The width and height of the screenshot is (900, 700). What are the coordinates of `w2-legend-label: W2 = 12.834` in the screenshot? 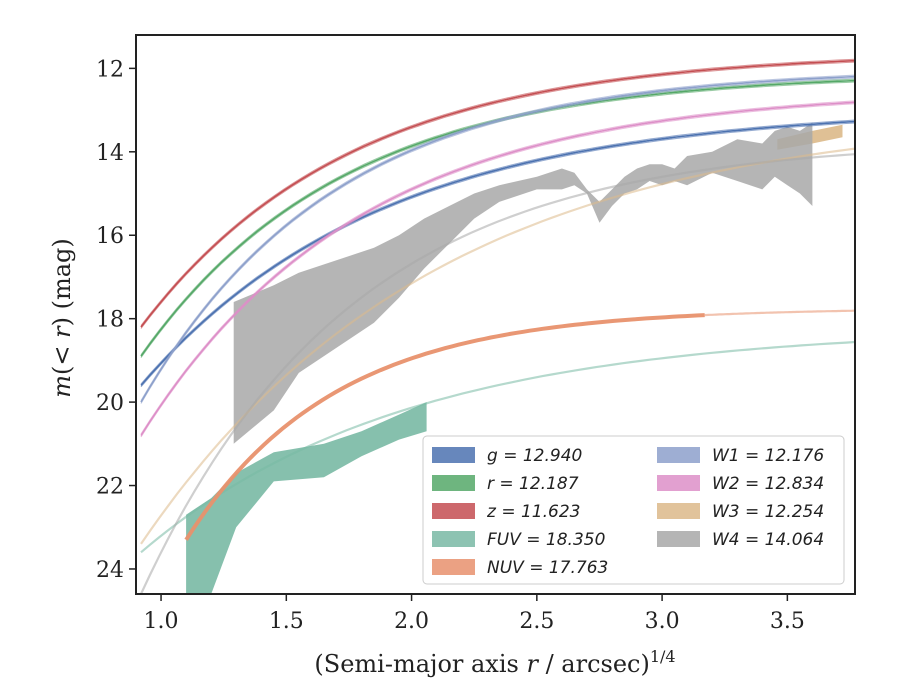 It's located at (768, 484).